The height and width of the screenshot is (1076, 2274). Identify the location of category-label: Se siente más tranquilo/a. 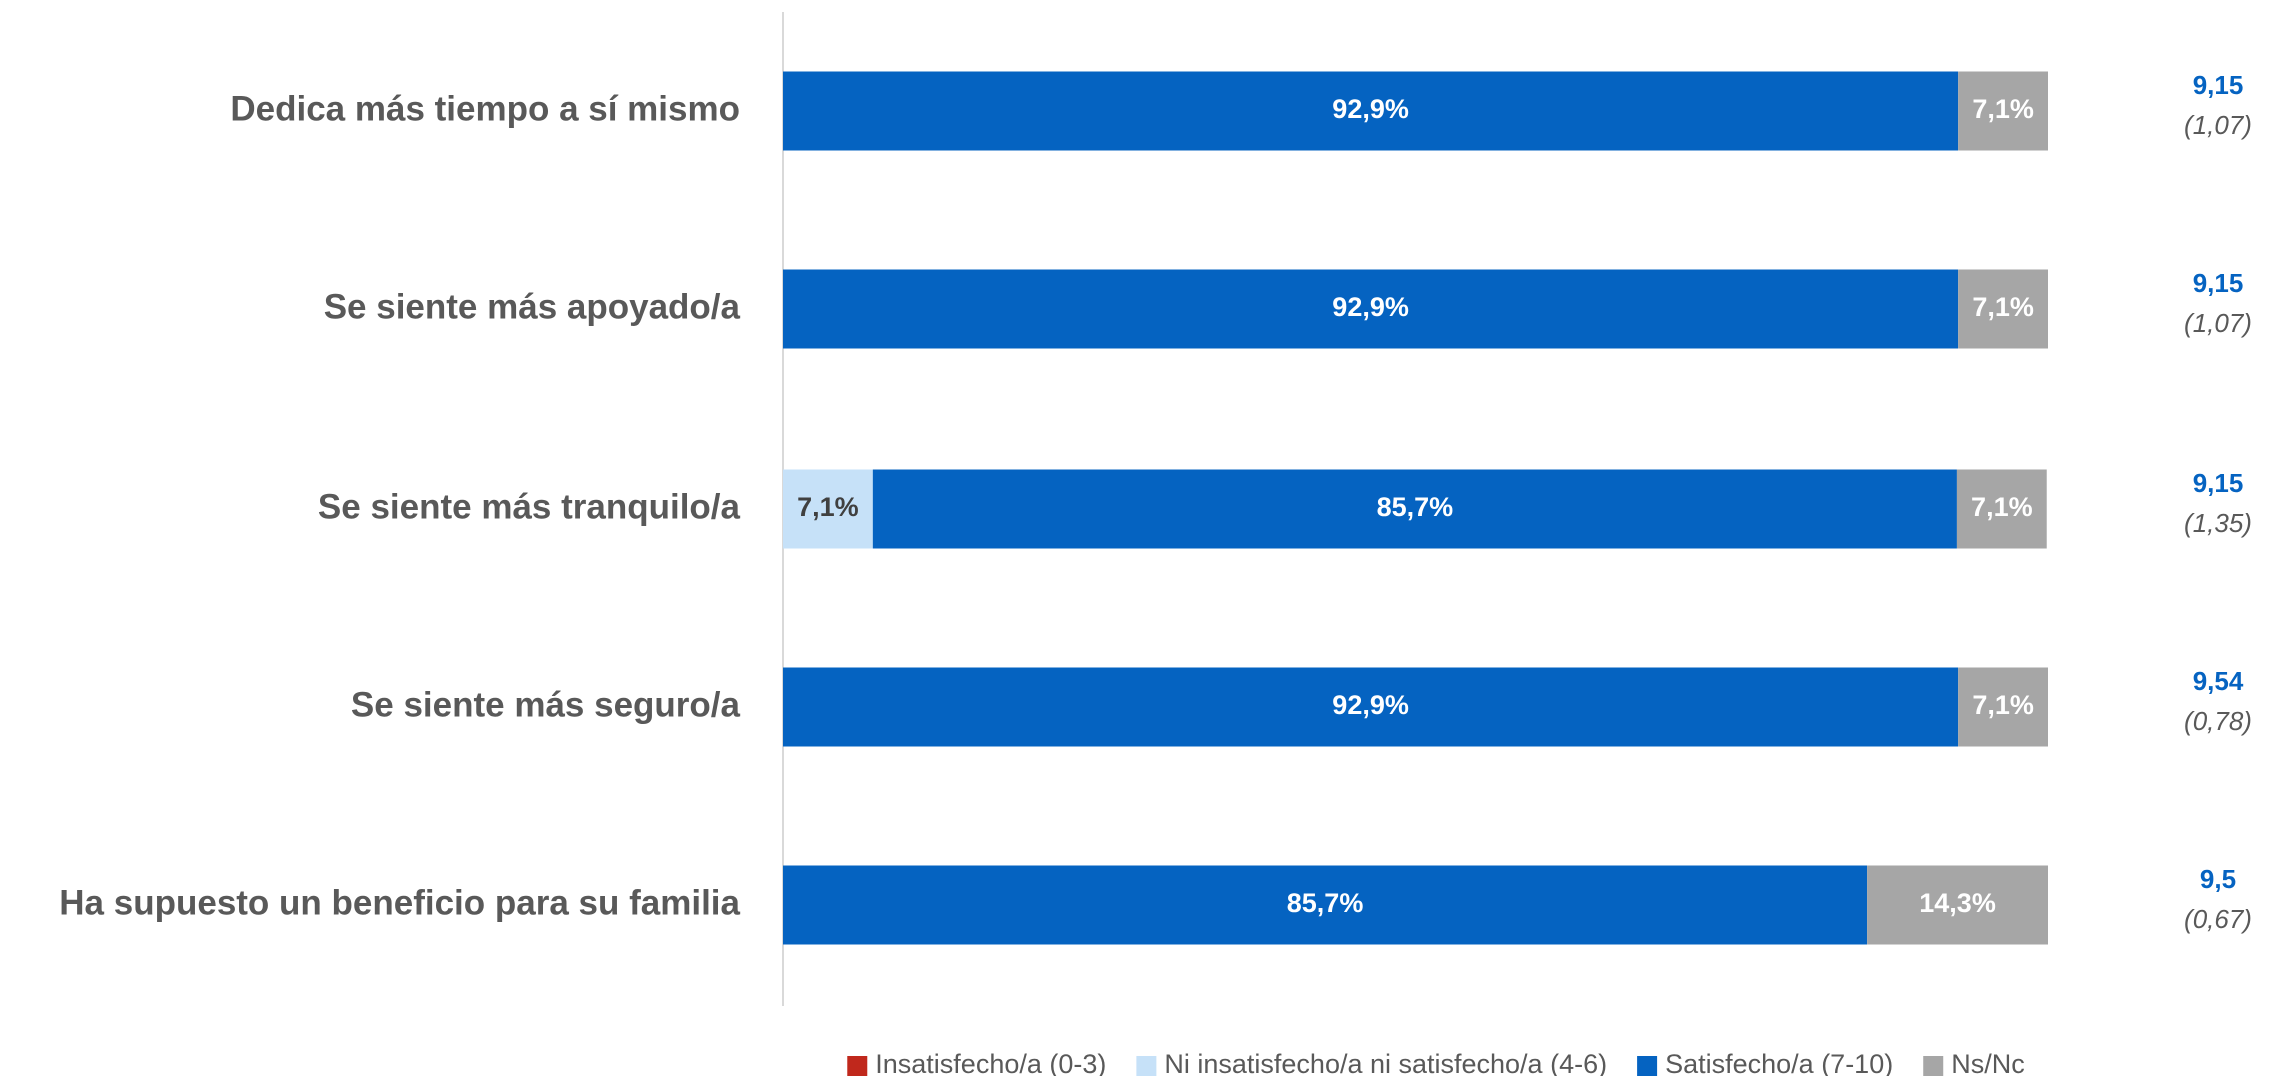
(529, 506).